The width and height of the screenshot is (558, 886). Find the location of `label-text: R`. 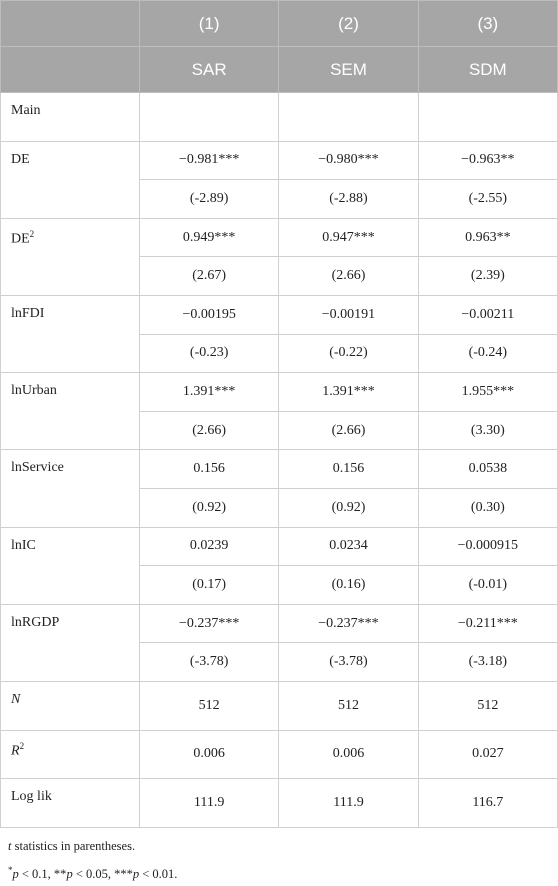

label-text: R is located at coordinates (15, 751).